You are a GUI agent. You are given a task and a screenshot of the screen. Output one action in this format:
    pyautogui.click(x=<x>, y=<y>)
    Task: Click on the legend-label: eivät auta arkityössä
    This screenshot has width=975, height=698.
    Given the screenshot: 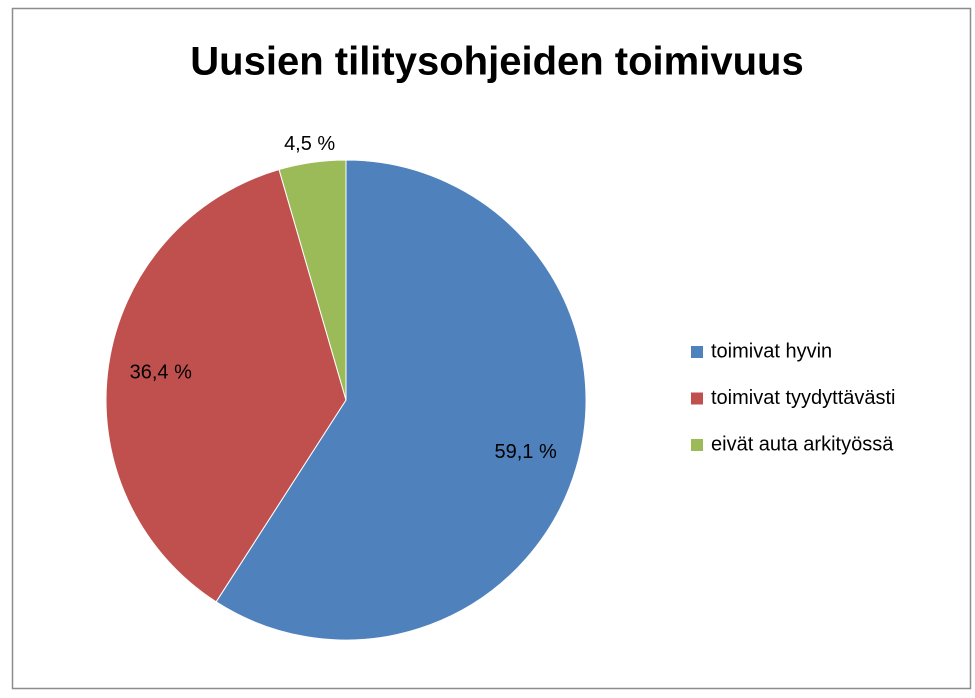 What is the action you would take?
    pyautogui.click(x=802, y=444)
    